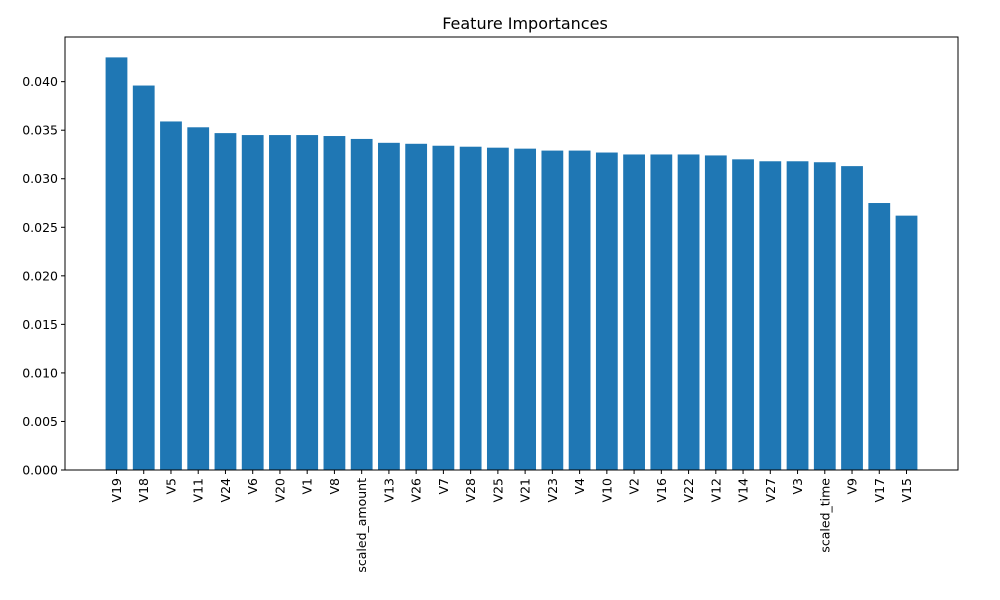  What do you see at coordinates (852, 318) in the screenshot?
I see `bar-V9` at bounding box center [852, 318].